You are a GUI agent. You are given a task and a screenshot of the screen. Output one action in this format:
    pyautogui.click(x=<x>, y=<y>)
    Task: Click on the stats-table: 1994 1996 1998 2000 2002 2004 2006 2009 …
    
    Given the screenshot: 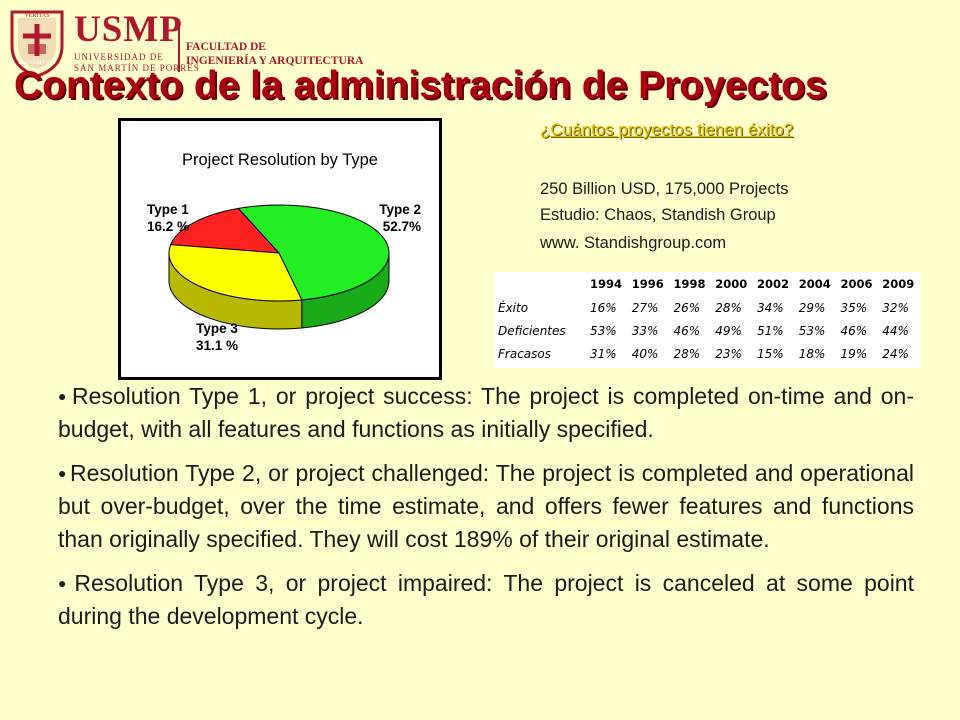 What is the action you would take?
    pyautogui.click(x=707, y=320)
    